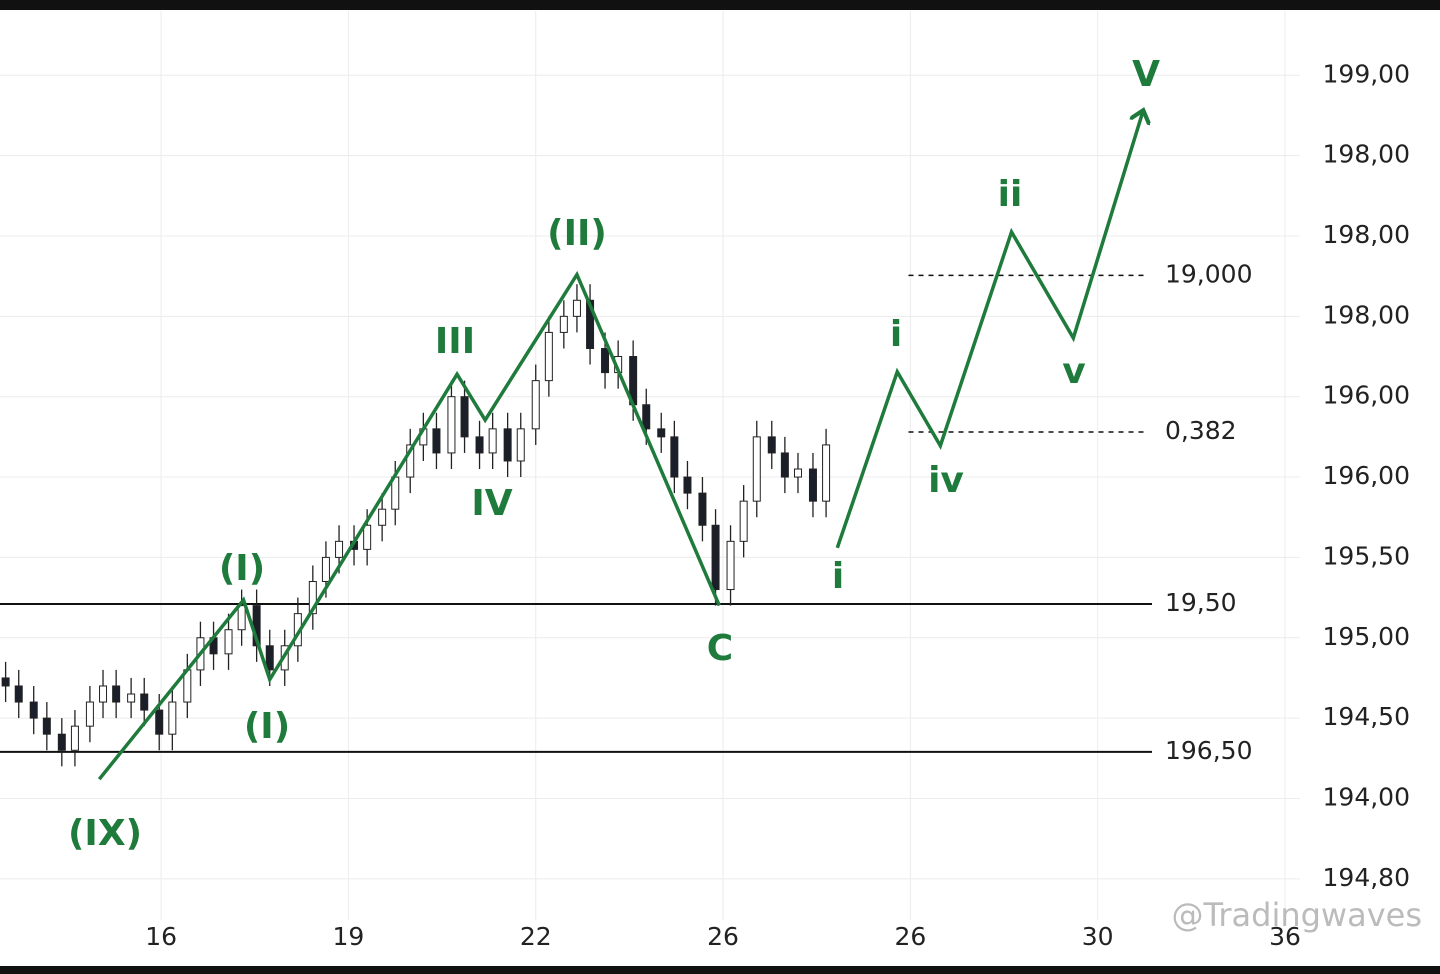 Image resolution: width=1440 pixels, height=974 pixels. Describe the element at coordinates (105, 833) in the screenshot. I see `wave-label: (IX)` at that location.